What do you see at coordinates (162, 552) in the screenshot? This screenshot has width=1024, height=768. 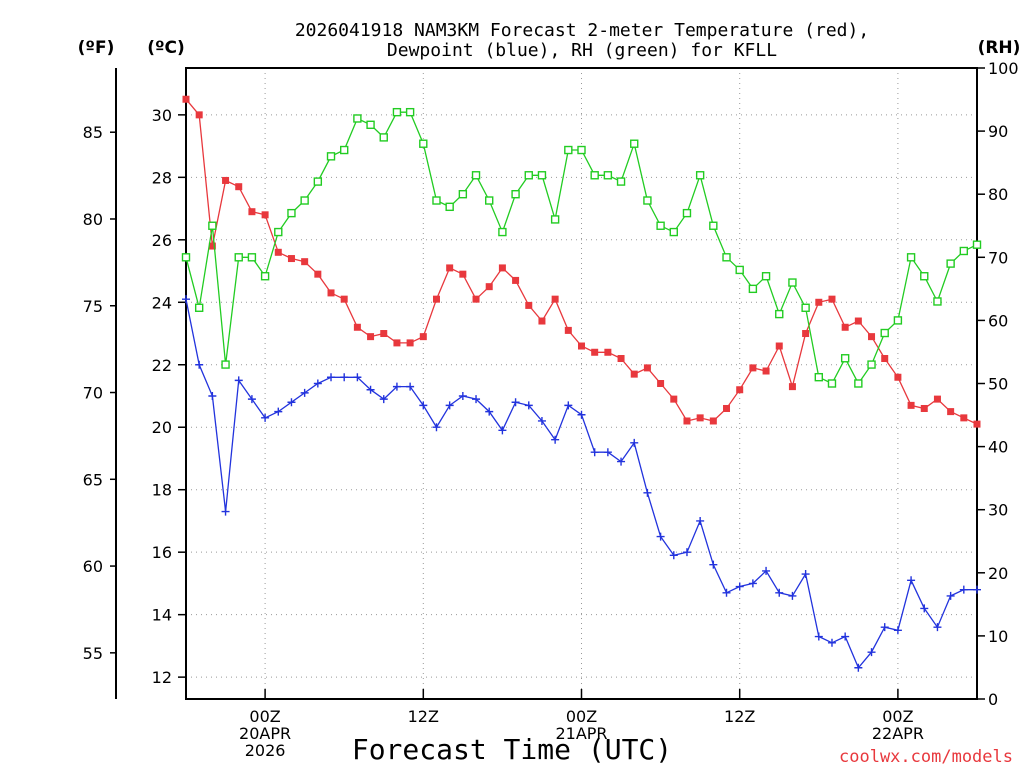 I see `celsius-tick-label: 16` at bounding box center [162, 552].